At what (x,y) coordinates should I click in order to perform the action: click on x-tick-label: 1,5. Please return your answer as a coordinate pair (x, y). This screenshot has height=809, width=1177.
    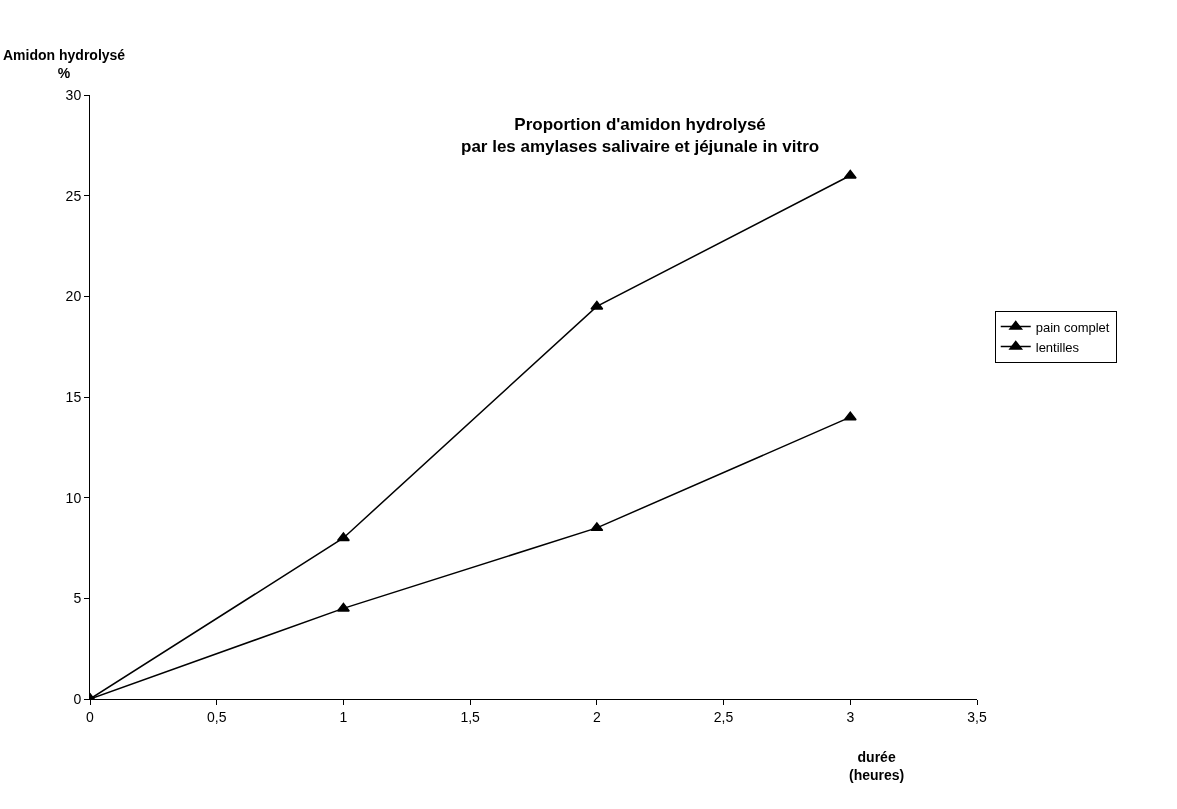
    Looking at the image, I should click on (470, 716).